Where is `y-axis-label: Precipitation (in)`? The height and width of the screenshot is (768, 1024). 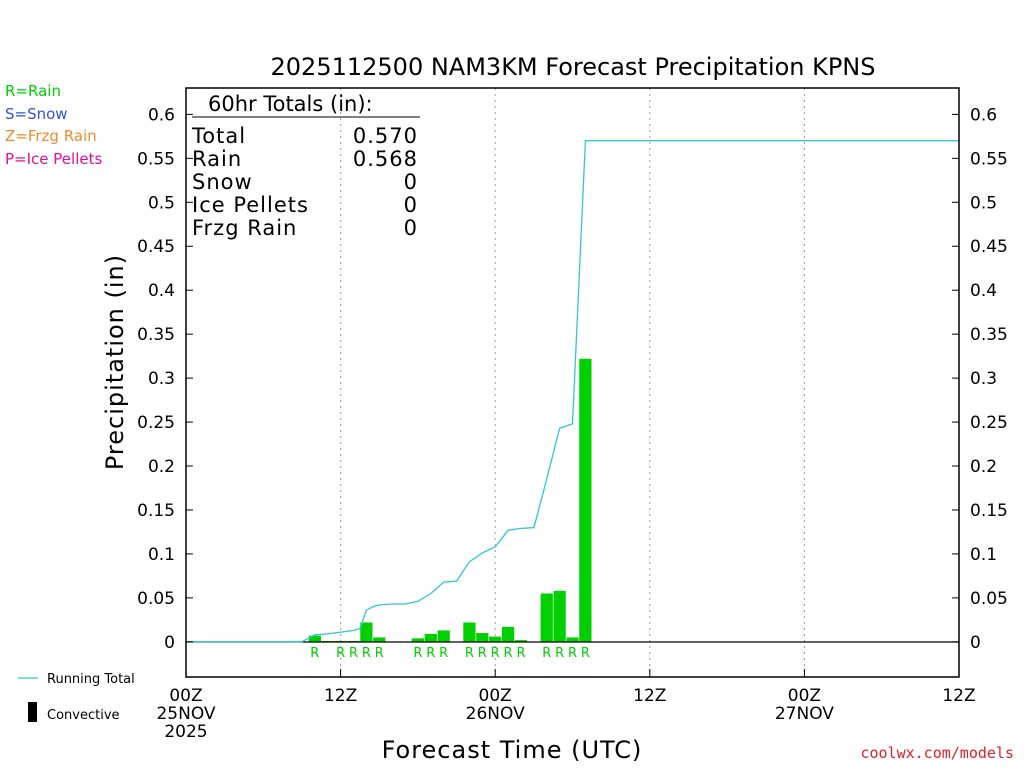 y-axis-label: Precipitation (in) is located at coordinates (115, 362).